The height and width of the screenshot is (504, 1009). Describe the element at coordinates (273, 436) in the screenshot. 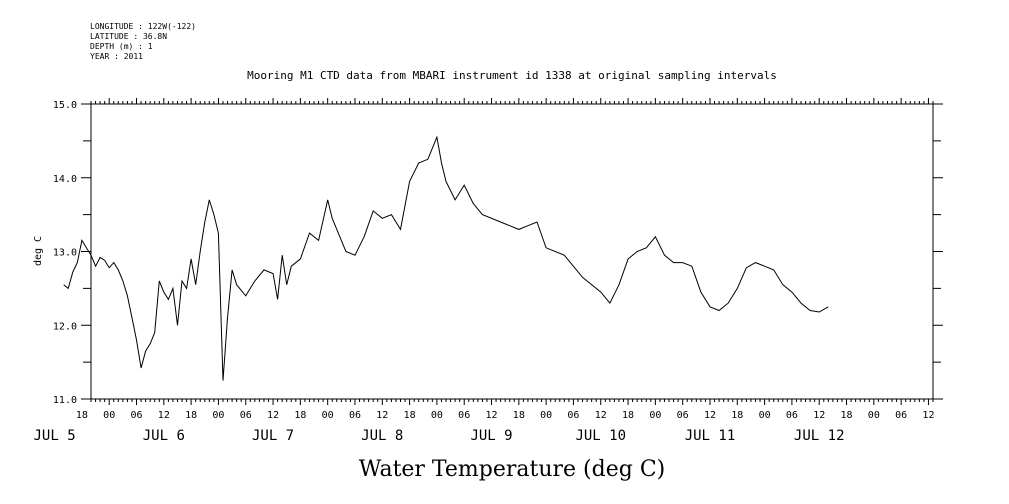

I see `x-day-label: JUL 7` at that location.